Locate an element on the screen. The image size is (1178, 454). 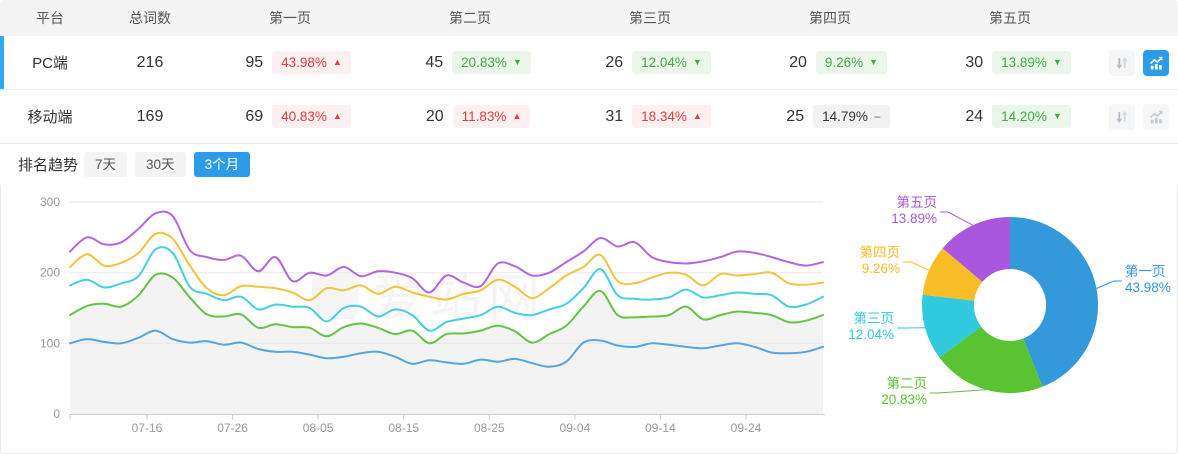
percent-value: 20.83% is located at coordinates (484, 62).